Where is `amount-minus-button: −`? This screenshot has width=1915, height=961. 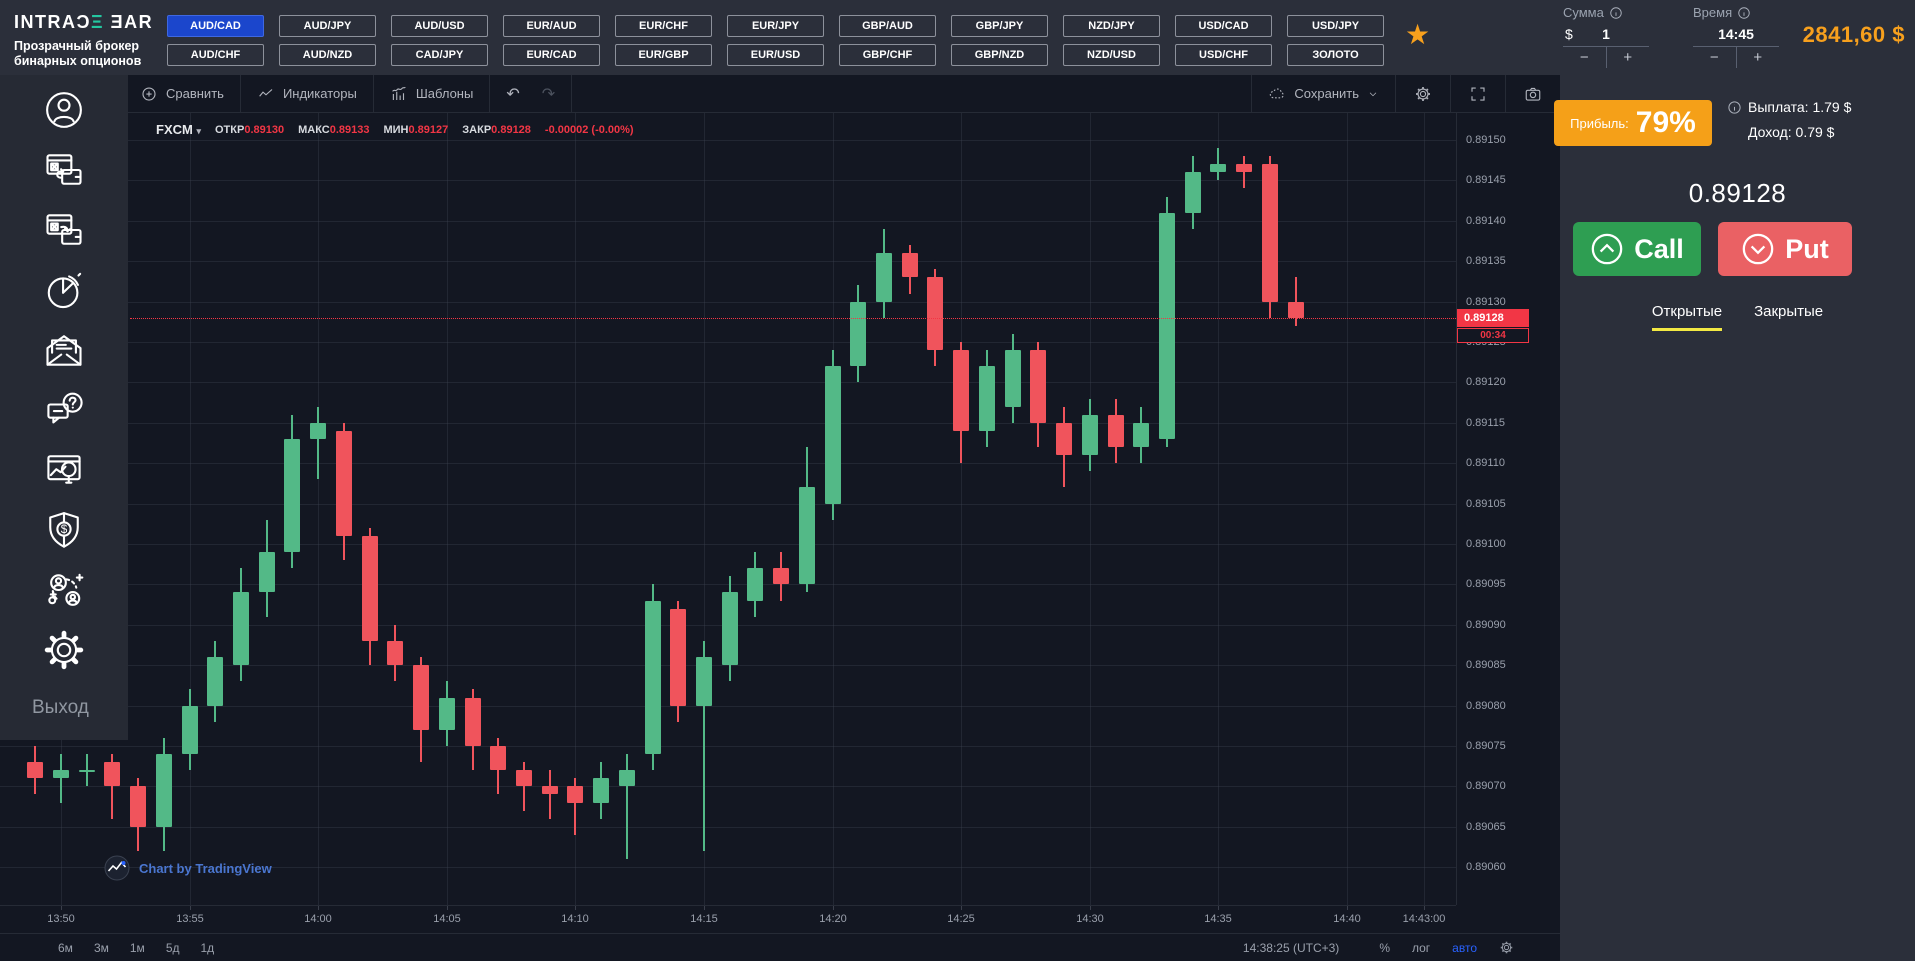 amount-minus-button: − is located at coordinates (1585, 57).